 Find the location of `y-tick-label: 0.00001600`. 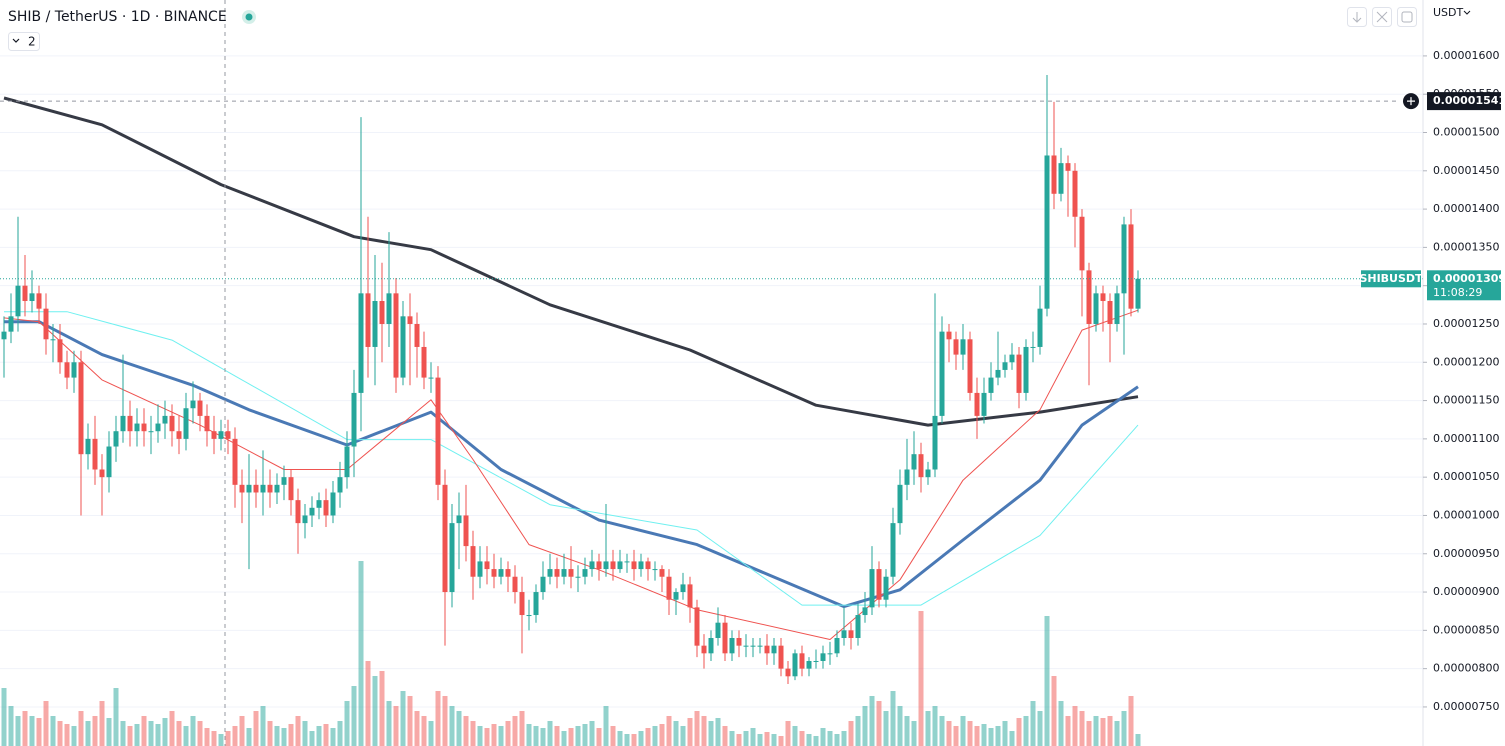

y-tick-label: 0.00001600 is located at coordinates (1466, 55).